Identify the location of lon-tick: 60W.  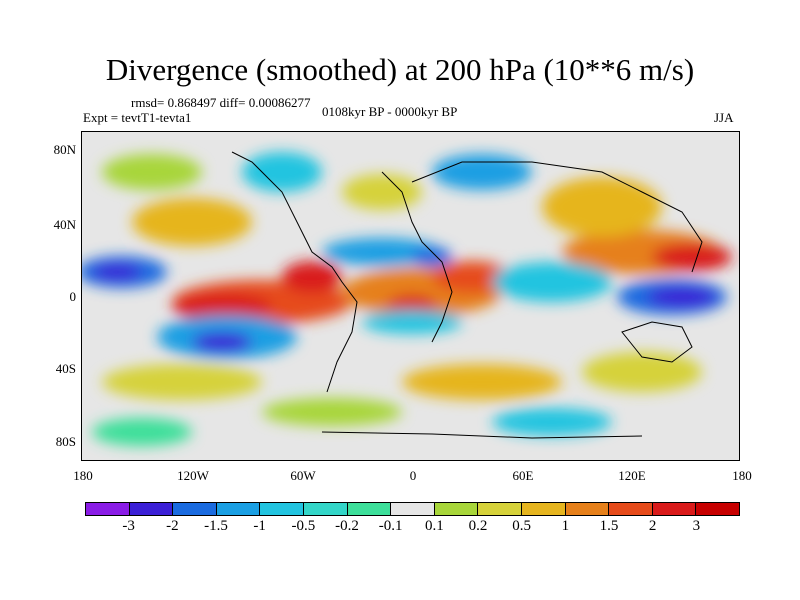
(303, 475).